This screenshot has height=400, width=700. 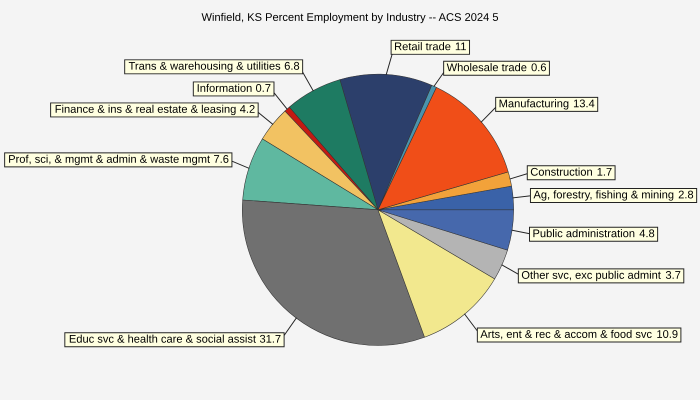 What do you see at coordinates (109, 160) in the screenshot?
I see `slice-label: Prof, sci, & mgmt & admin & waste mgmt` at bounding box center [109, 160].